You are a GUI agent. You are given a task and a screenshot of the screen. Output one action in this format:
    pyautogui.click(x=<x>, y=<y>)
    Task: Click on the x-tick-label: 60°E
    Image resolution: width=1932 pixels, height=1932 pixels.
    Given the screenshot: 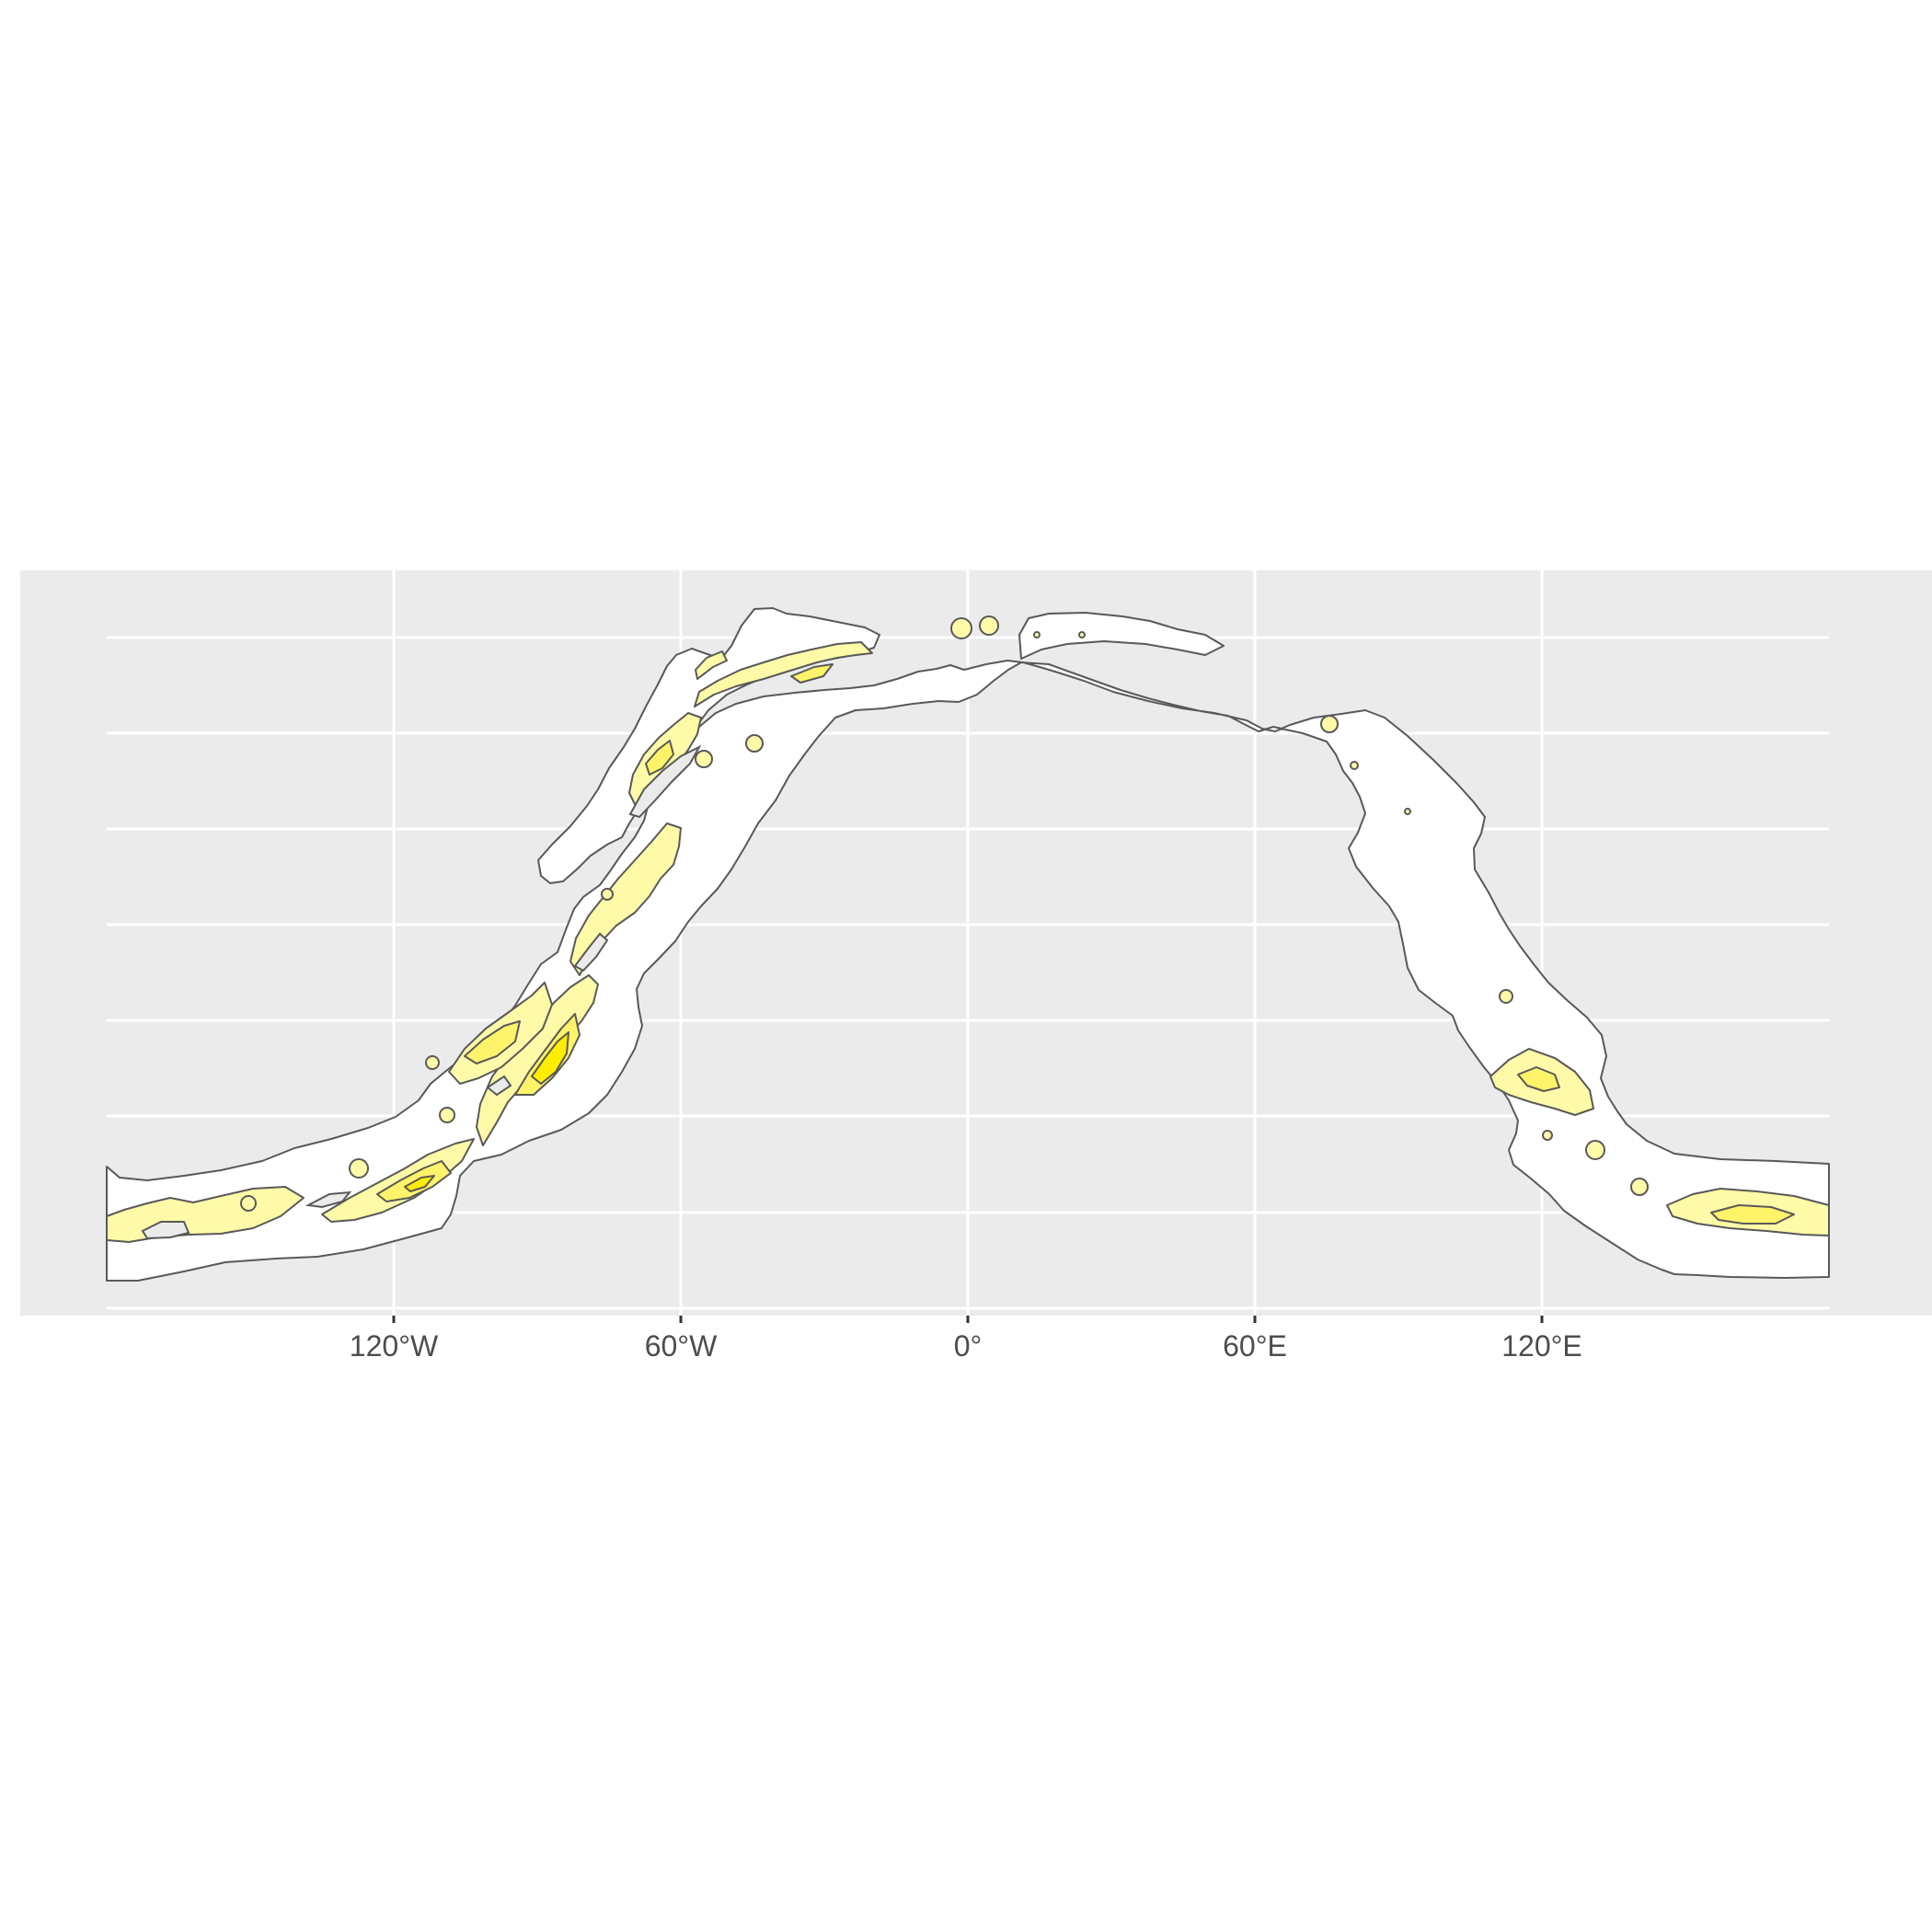 What is the action you would take?
    pyautogui.click(x=1255, y=1346)
    